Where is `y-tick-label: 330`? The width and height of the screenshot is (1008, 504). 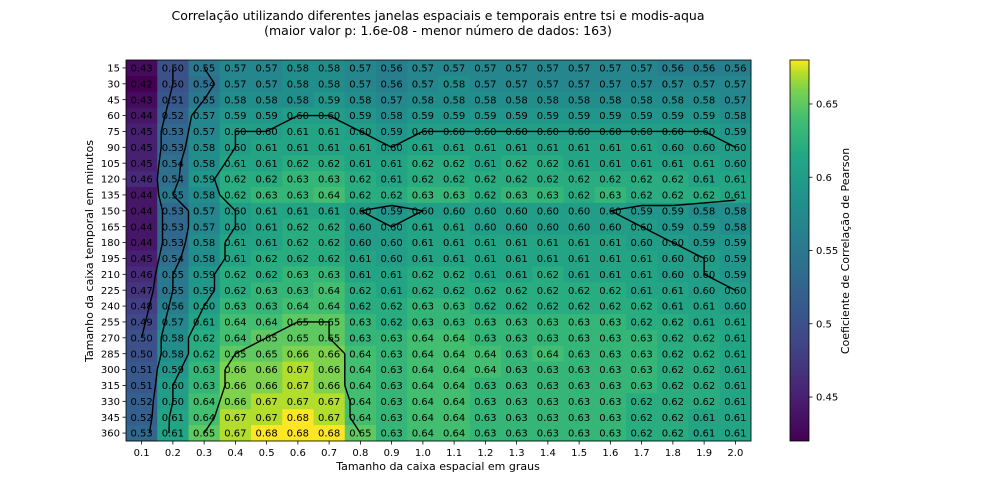
y-tick-label: 330 is located at coordinates (110, 402).